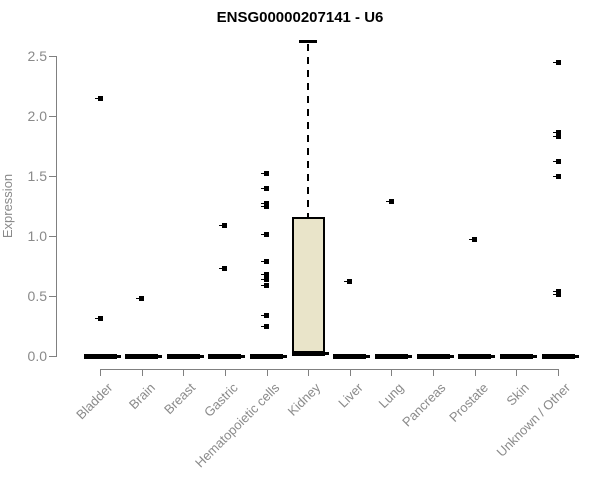 The width and height of the screenshot is (600, 500). Describe the element at coordinates (308, 130) in the screenshot. I see `whisker` at that location.